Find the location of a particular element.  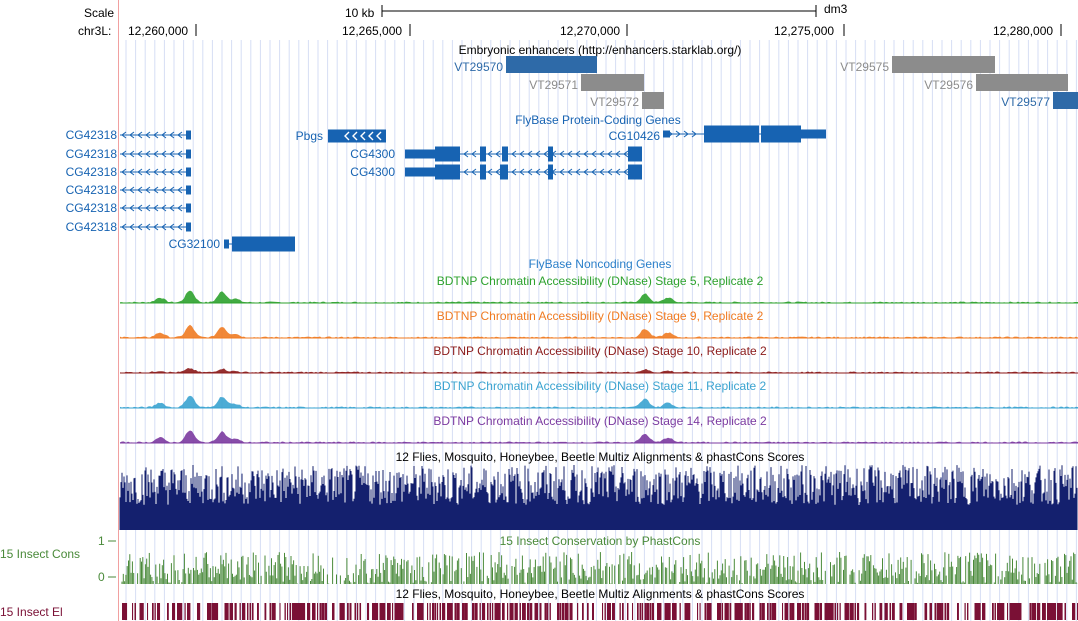

phastcons-side-label: 15 Insect Cons is located at coordinates (40, 554).